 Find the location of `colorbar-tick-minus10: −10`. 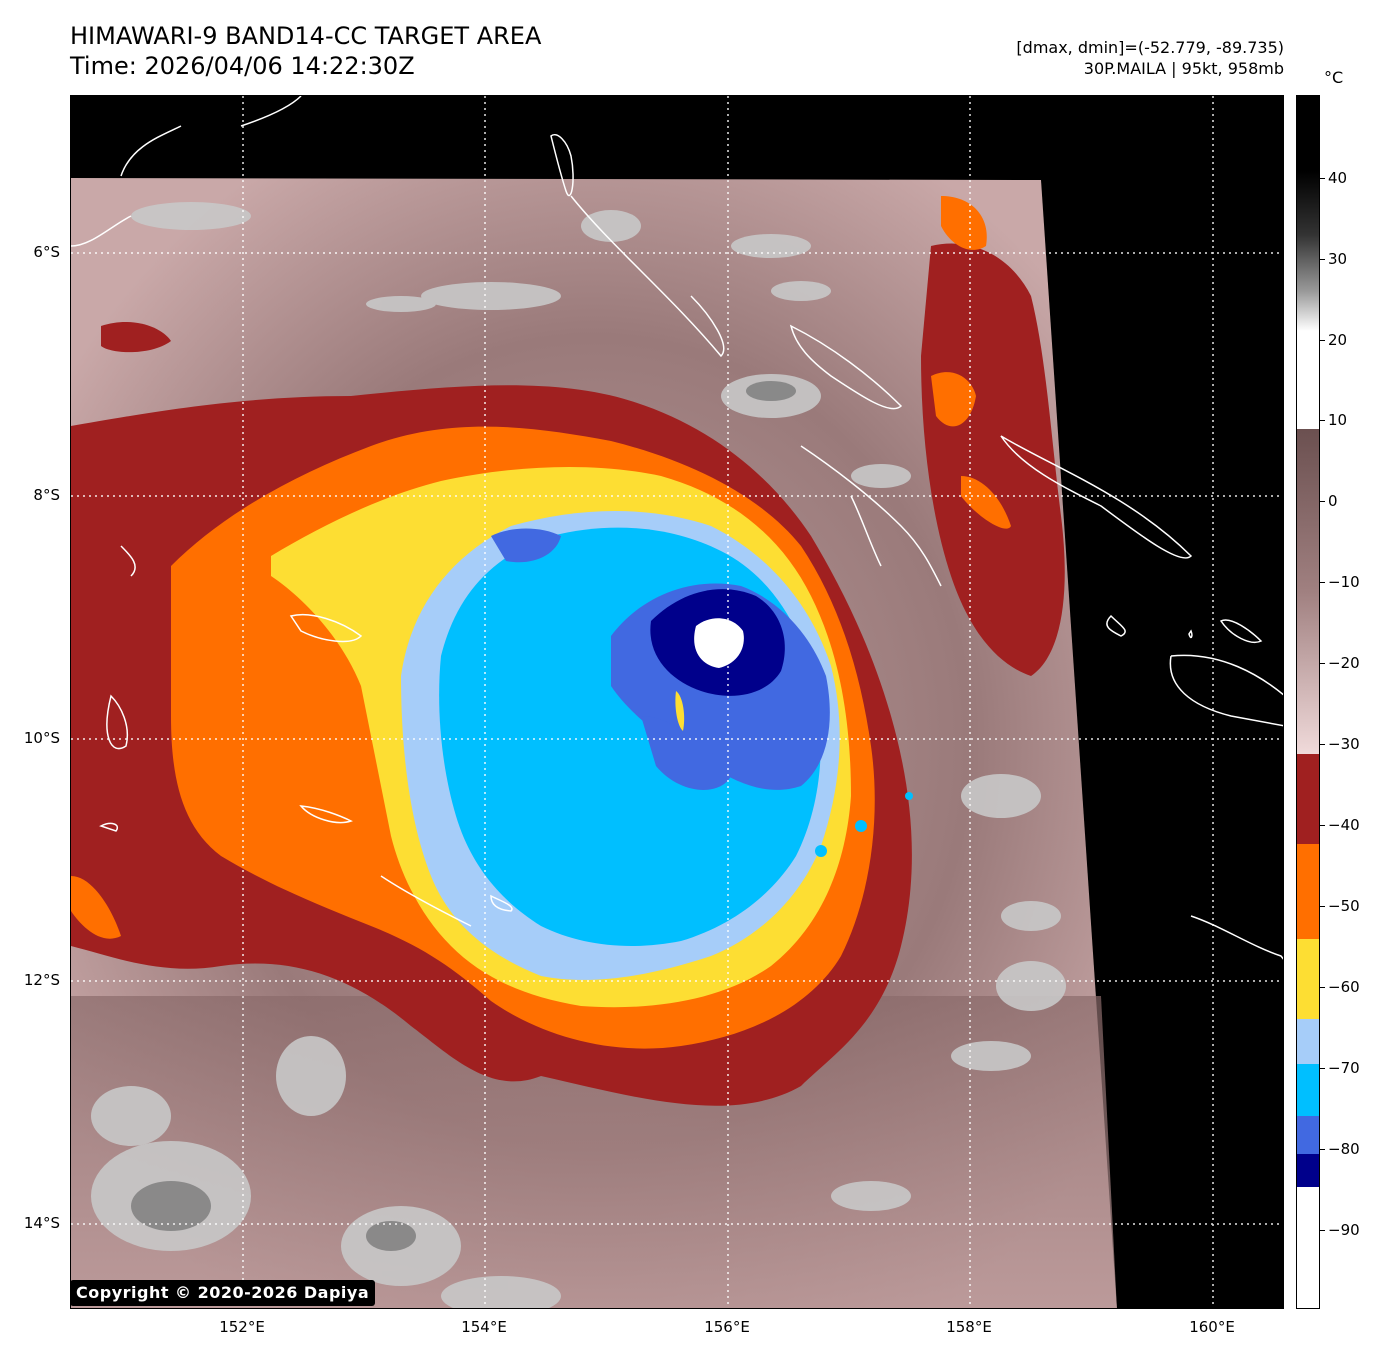

colorbar-tick-minus10: −10 is located at coordinates (1344, 582).